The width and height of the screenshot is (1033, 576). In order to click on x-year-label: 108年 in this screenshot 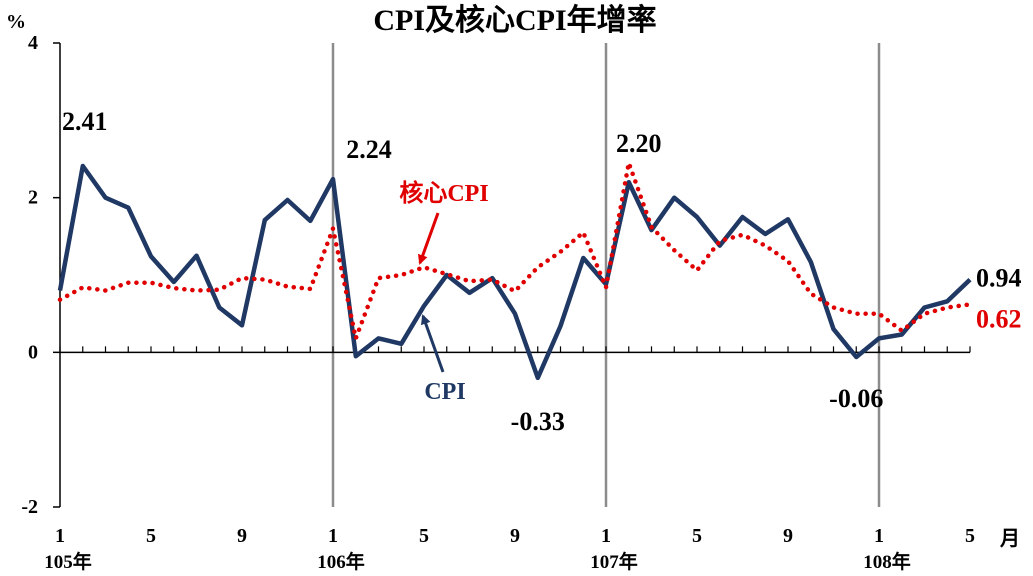, I will do `click(887, 561)`.